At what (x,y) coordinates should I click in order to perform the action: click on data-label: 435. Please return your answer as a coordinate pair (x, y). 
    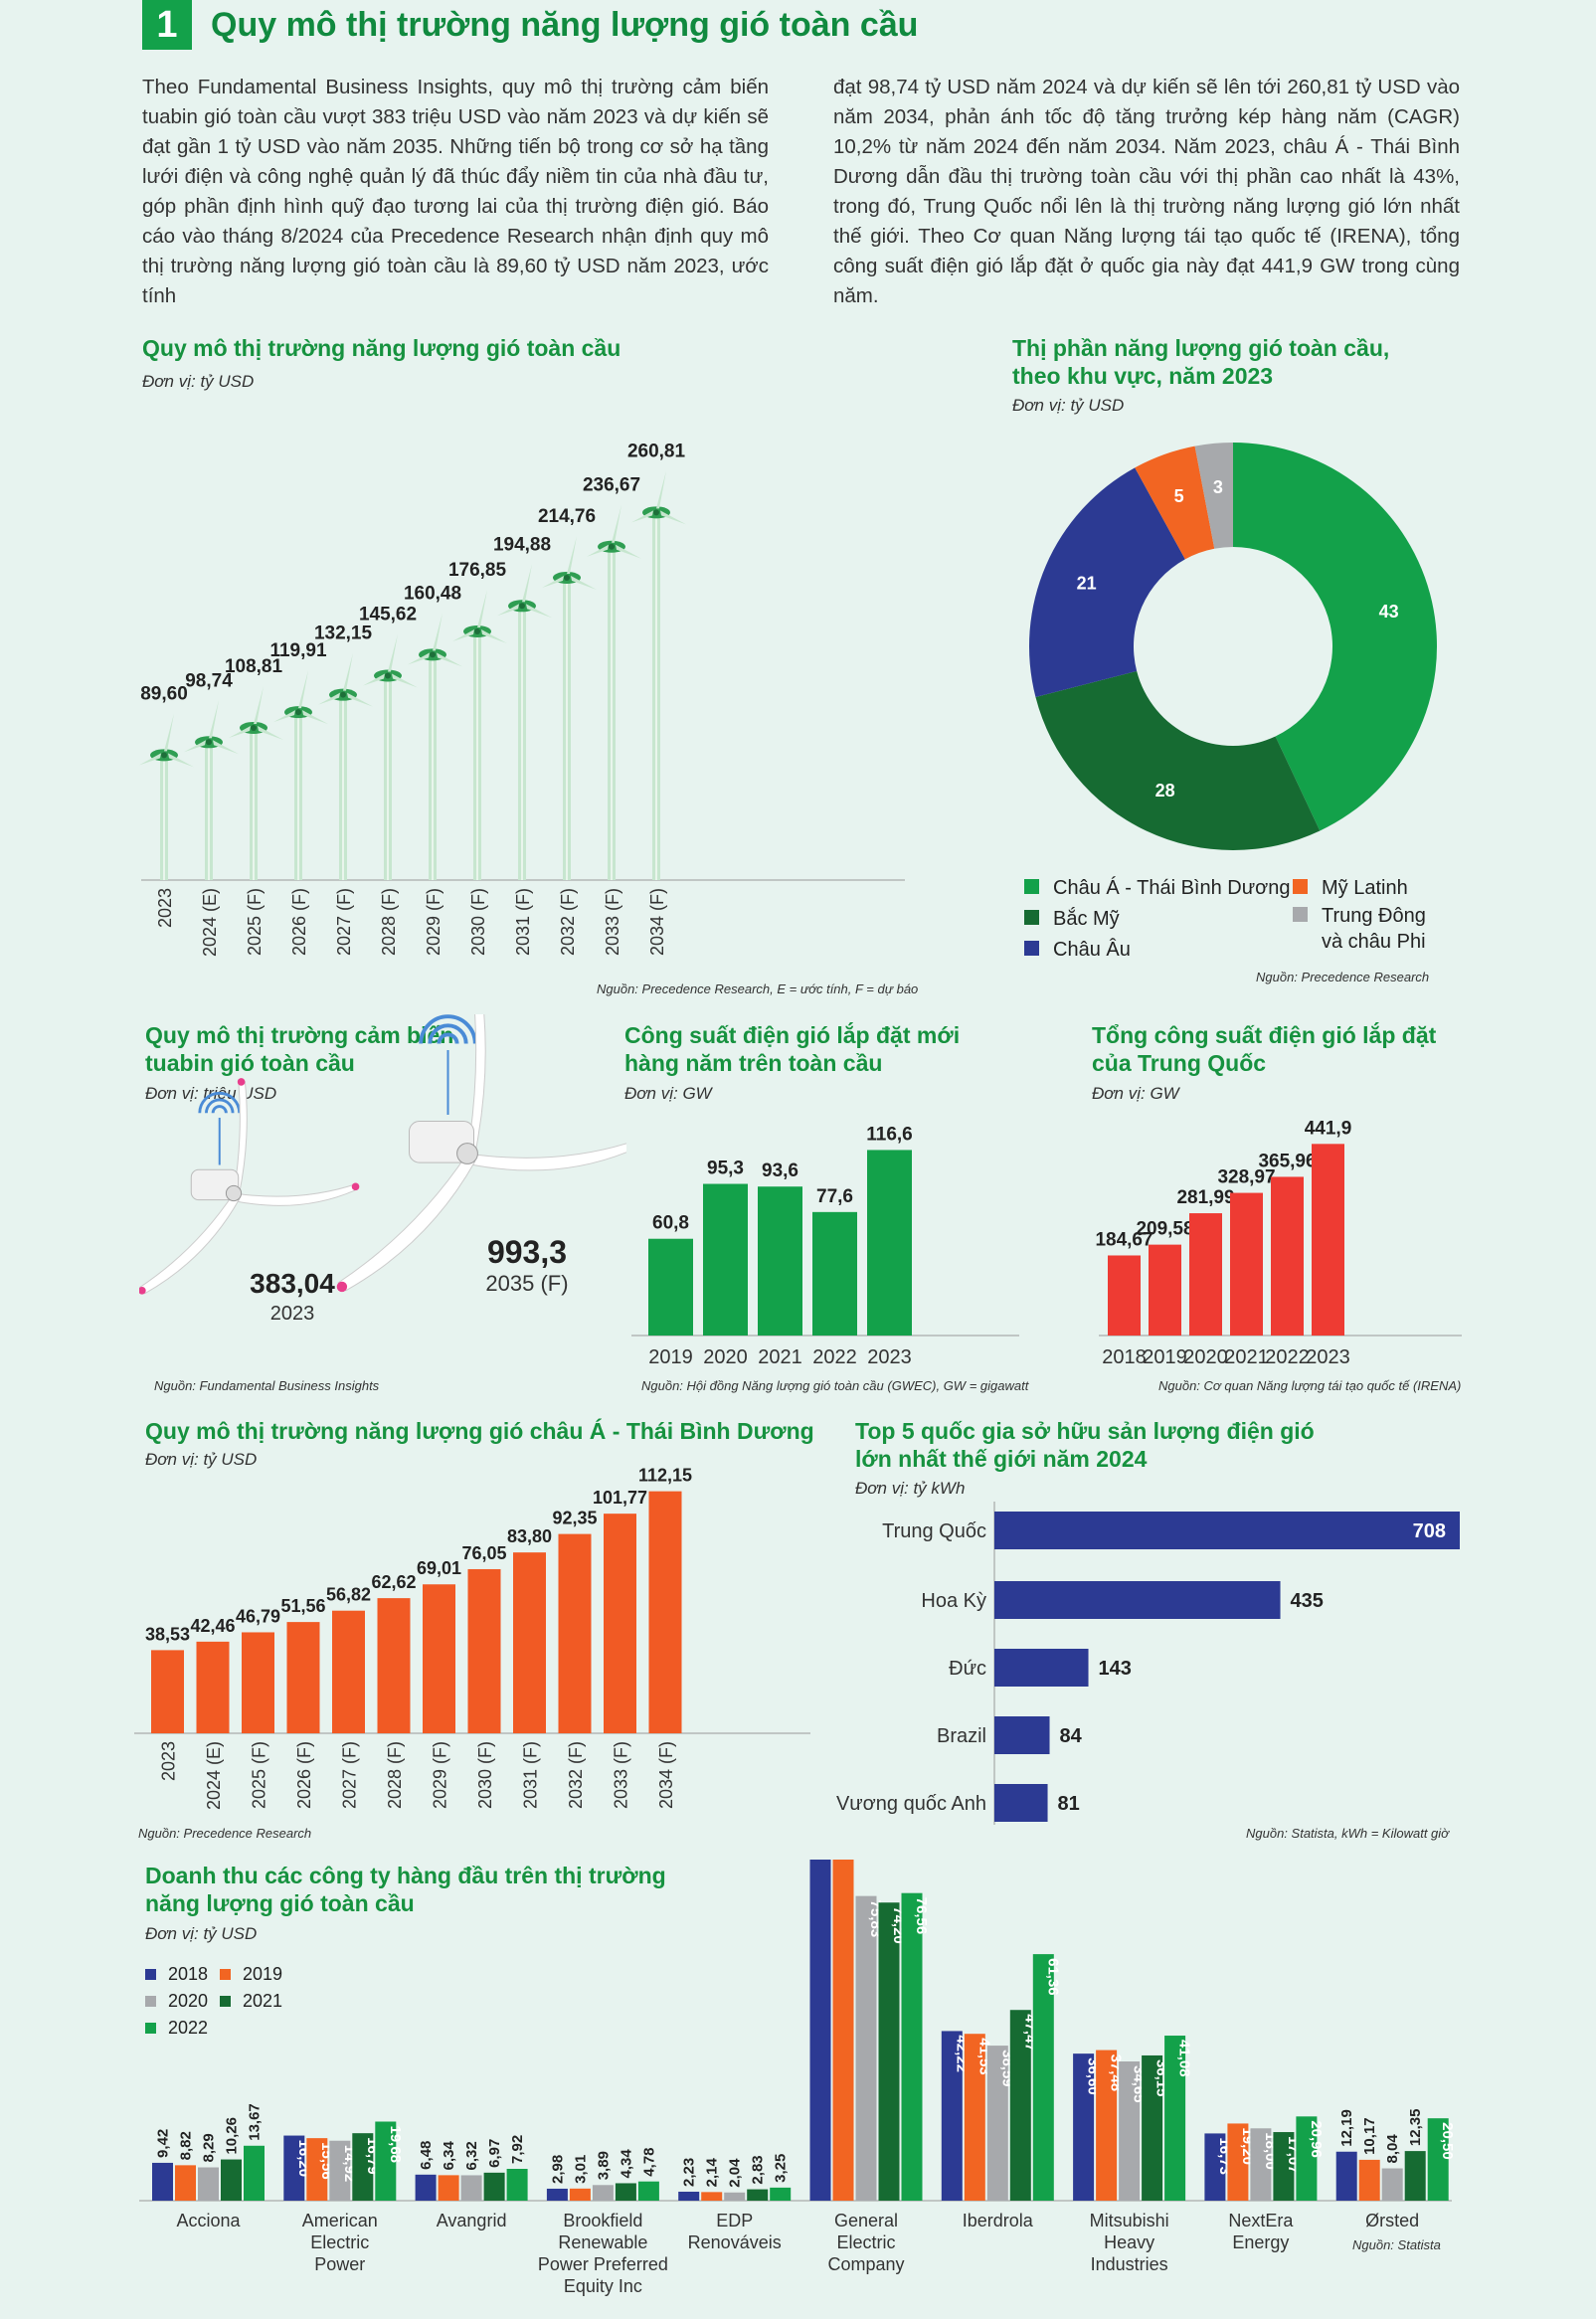
    Looking at the image, I should click on (1307, 1601).